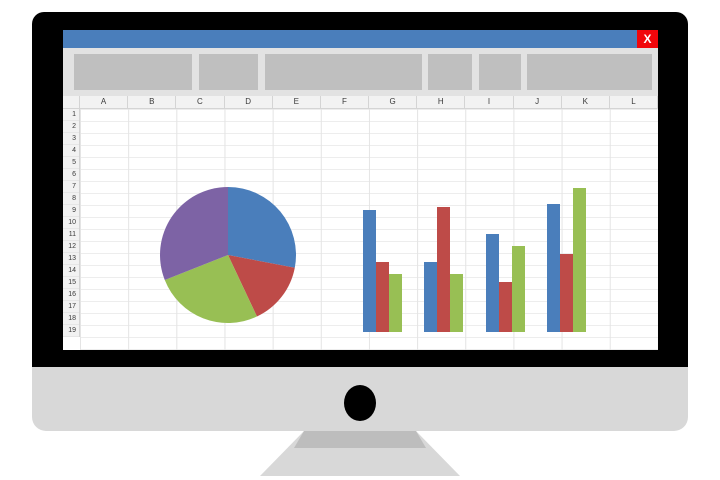 The height and width of the screenshot is (480, 720). Describe the element at coordinates (634, 102) in the screenshot. I see `column-header-l: L` at that location.